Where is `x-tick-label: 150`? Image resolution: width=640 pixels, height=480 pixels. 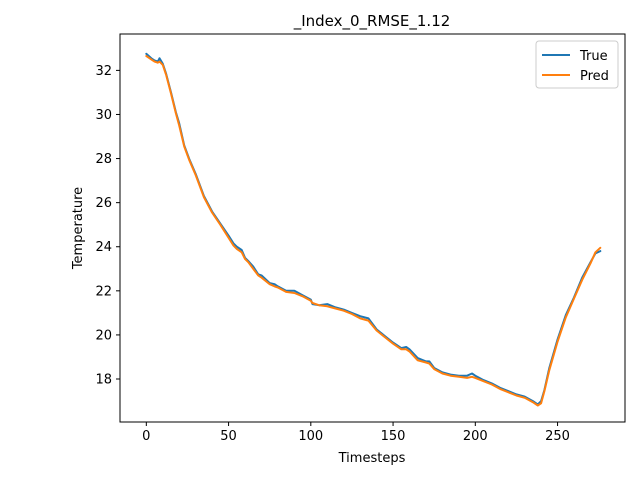
x-tick-label: 150 is located at coordinates (393, 436).